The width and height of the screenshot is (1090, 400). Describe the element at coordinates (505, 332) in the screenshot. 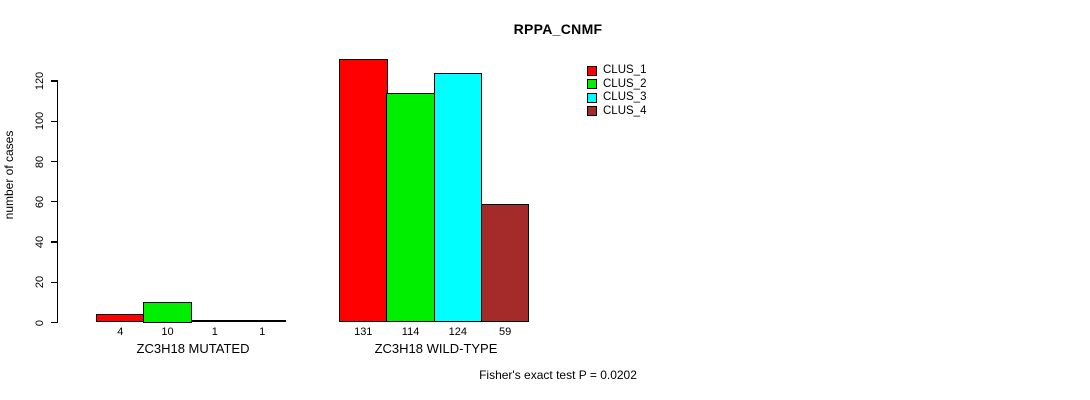

I see `bar-value-label: 59` at that location.